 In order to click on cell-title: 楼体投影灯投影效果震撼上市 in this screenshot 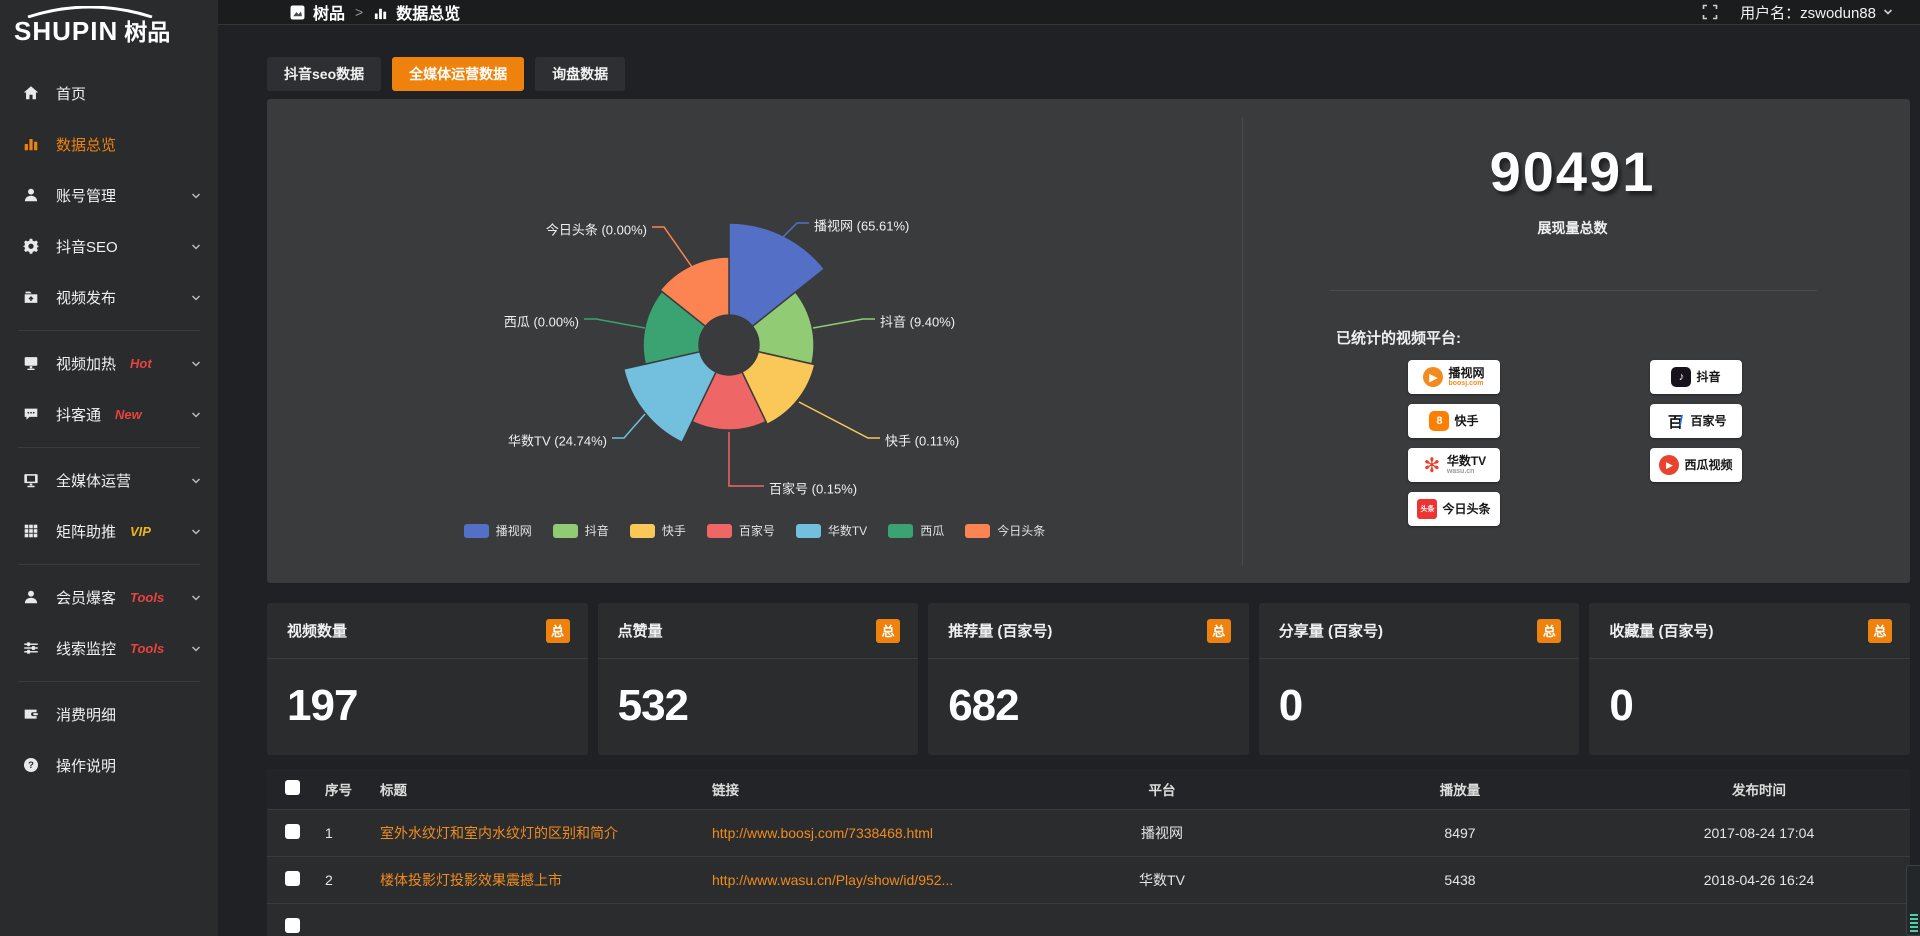, I will do `click(471, 880)`.